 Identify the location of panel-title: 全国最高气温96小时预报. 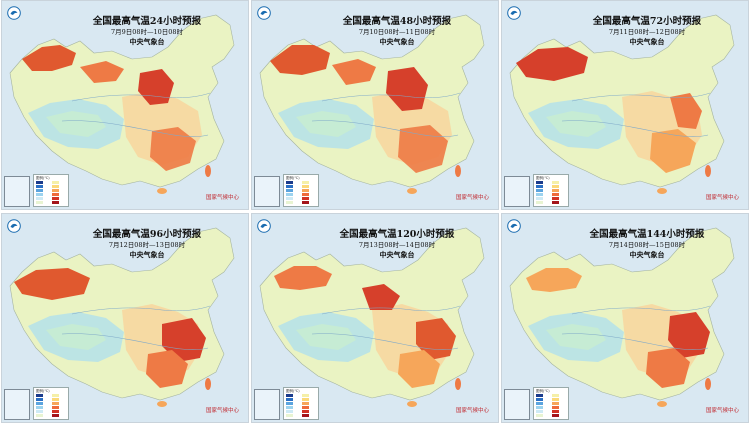
(147, 234).